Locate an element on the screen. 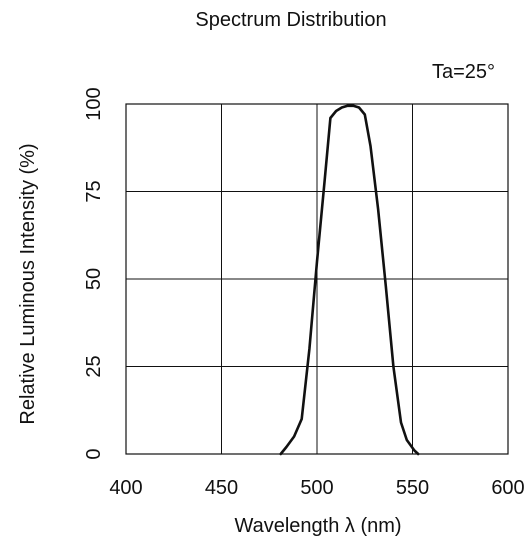  y-tick-label: 50 is located at coordinates (94, 279).